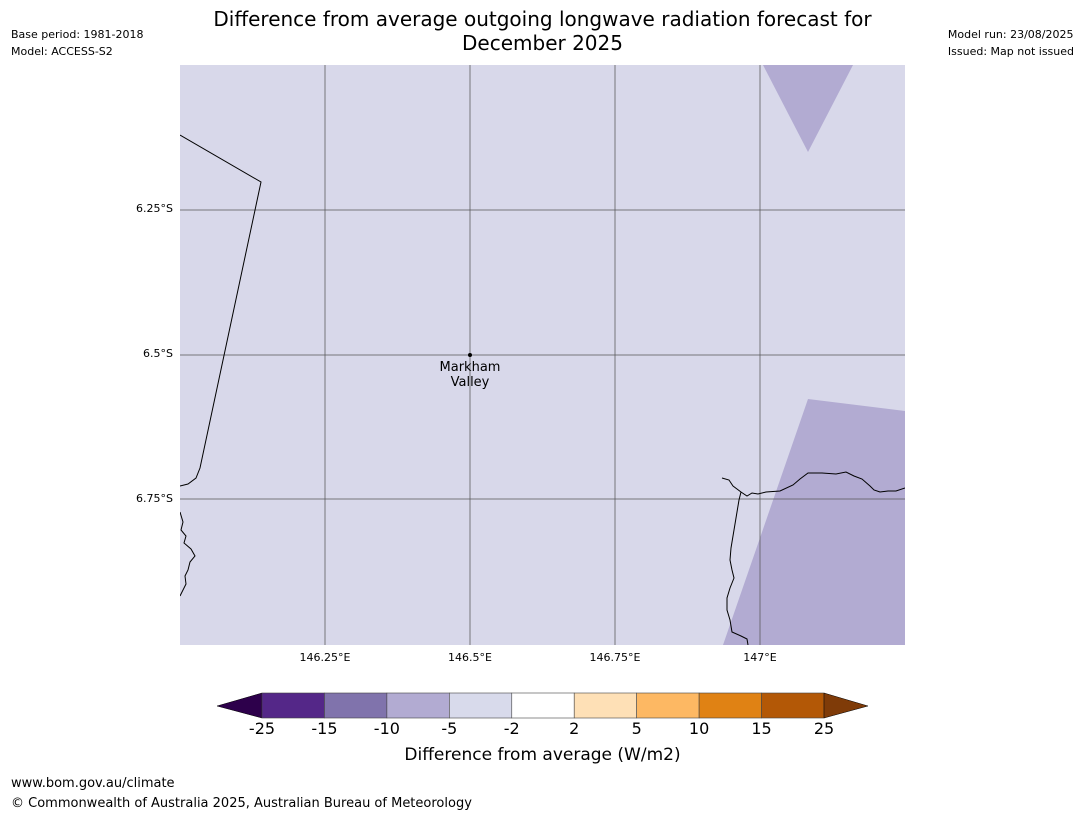  What do you see at coordinates (325, 657) in the screenshot?
I see `lon-label-146-25: 146.25°E` at bounding box center [325, 657].